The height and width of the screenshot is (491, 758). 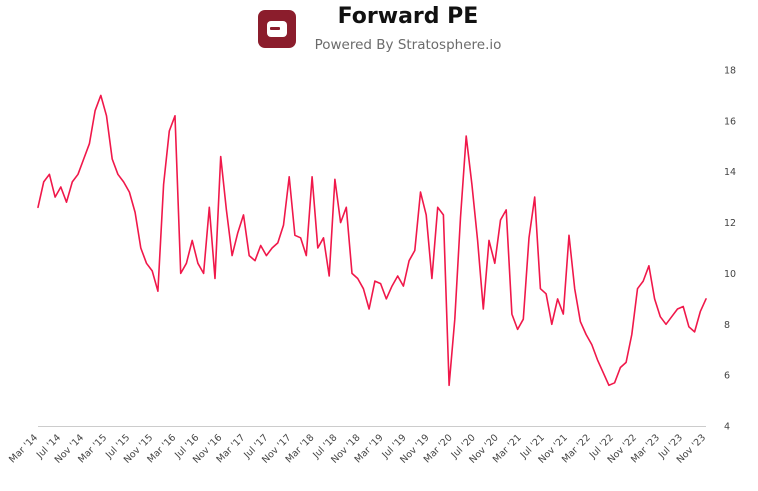 I want to click on logo-inner-shape, so click(x=277, y=29).